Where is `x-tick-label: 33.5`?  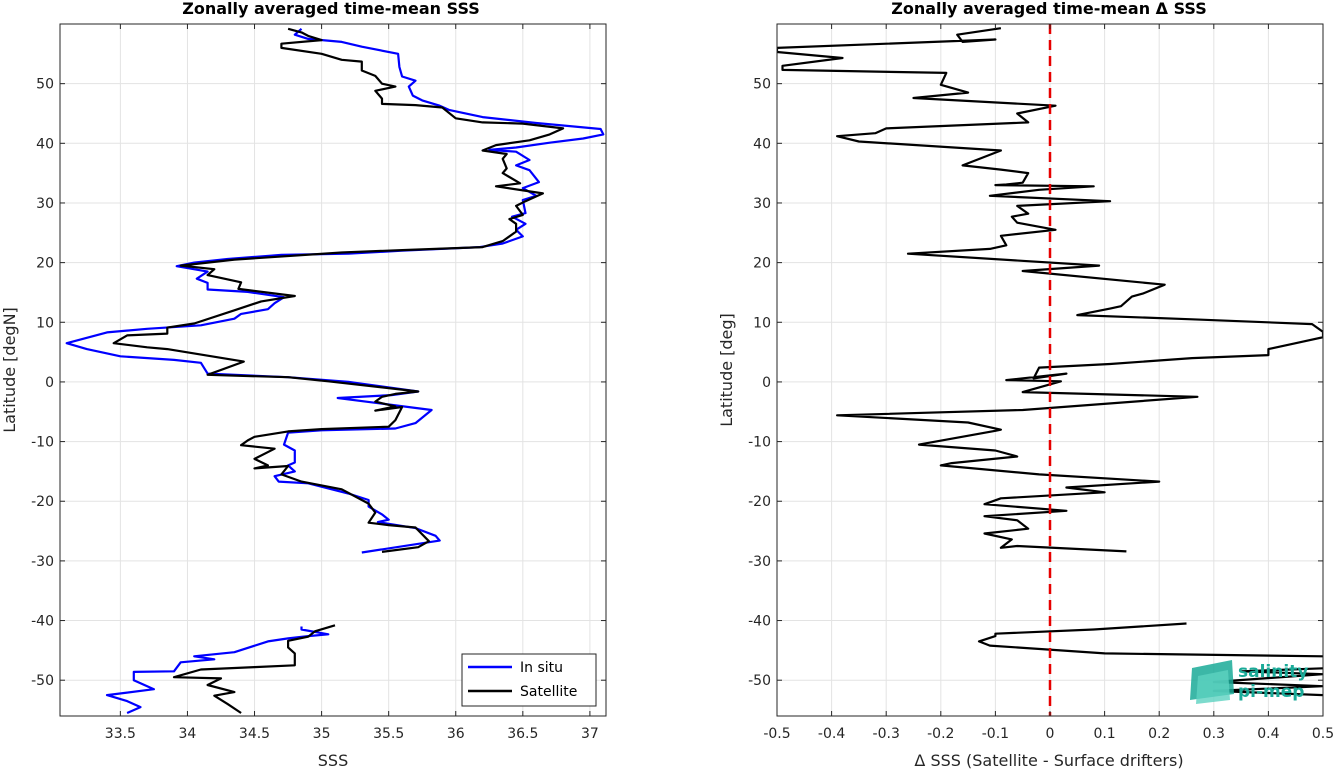 x-tick-label: 33.5 is located at coordinates (120, 734).